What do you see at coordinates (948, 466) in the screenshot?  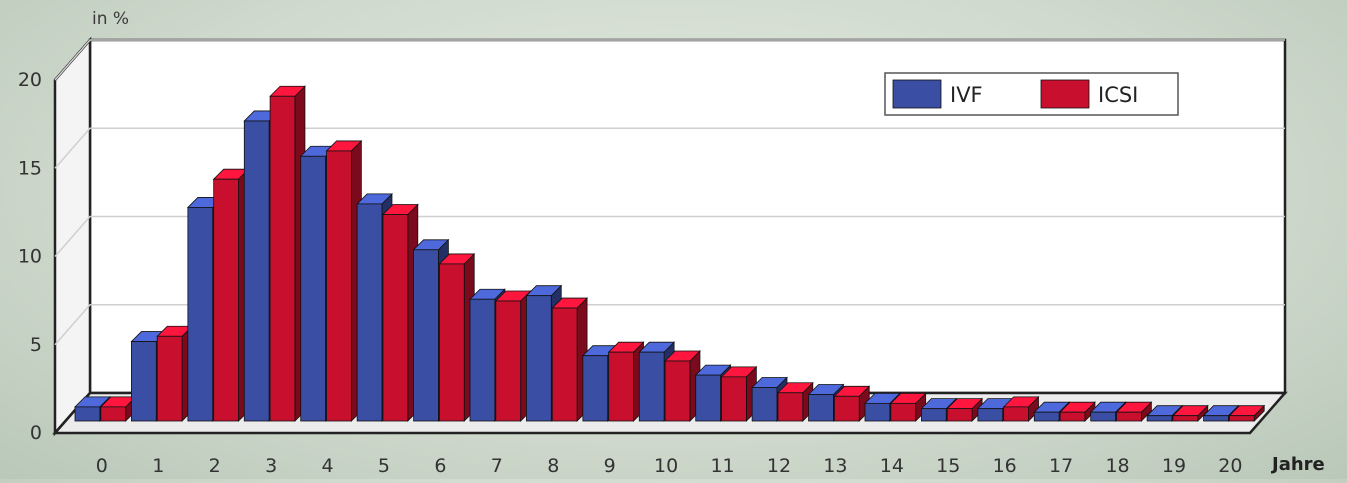 I see `x-tick-label: 15` at bounding box center [948, 466].